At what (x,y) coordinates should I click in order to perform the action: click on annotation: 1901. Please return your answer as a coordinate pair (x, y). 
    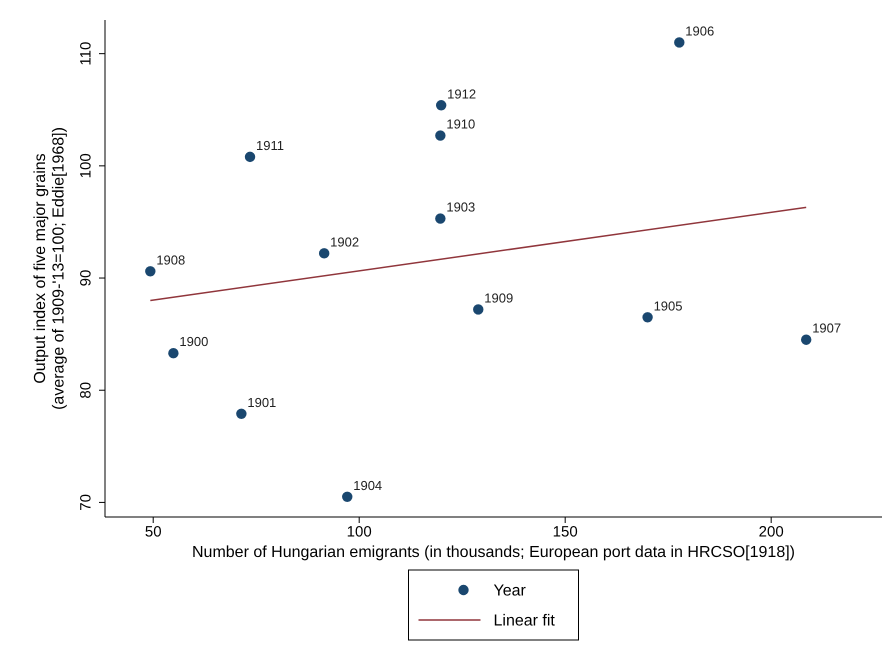
    Looking at the image, I should click on (261, 402).